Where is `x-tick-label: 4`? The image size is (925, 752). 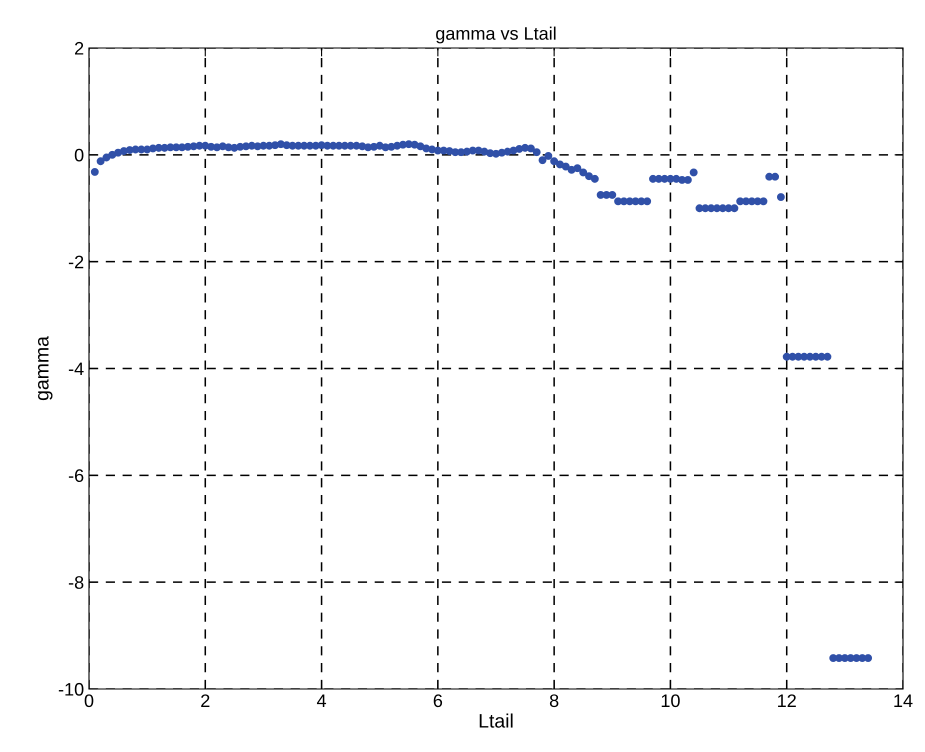
x-tick-label: 4 is located at coordinates (321, 700).